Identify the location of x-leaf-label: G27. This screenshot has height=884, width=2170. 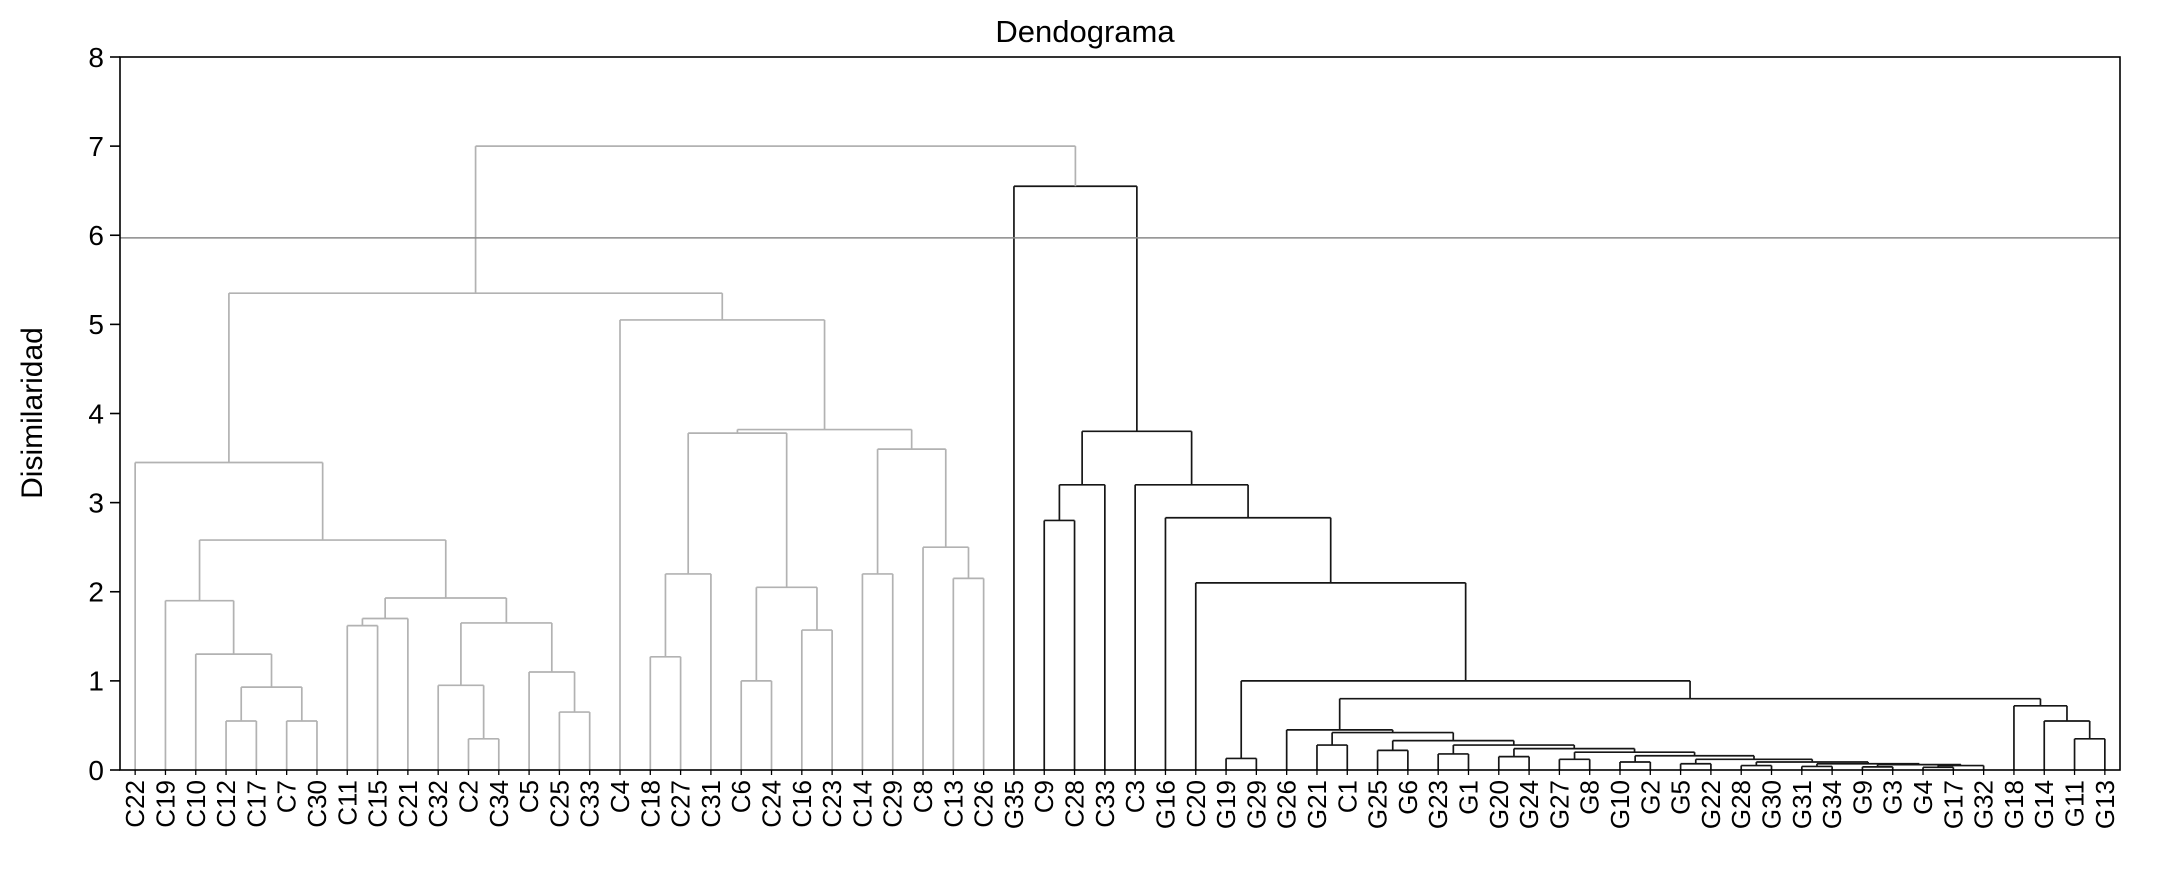
(1559, 804).